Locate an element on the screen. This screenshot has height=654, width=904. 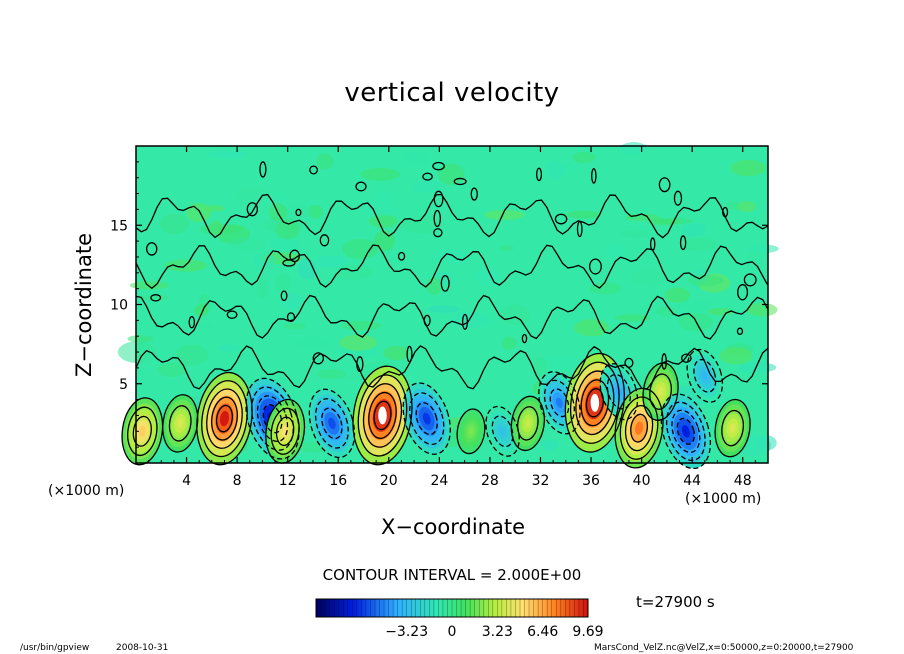
colorbar-tick-label: 9.69 is located at coordinates (587, 632).